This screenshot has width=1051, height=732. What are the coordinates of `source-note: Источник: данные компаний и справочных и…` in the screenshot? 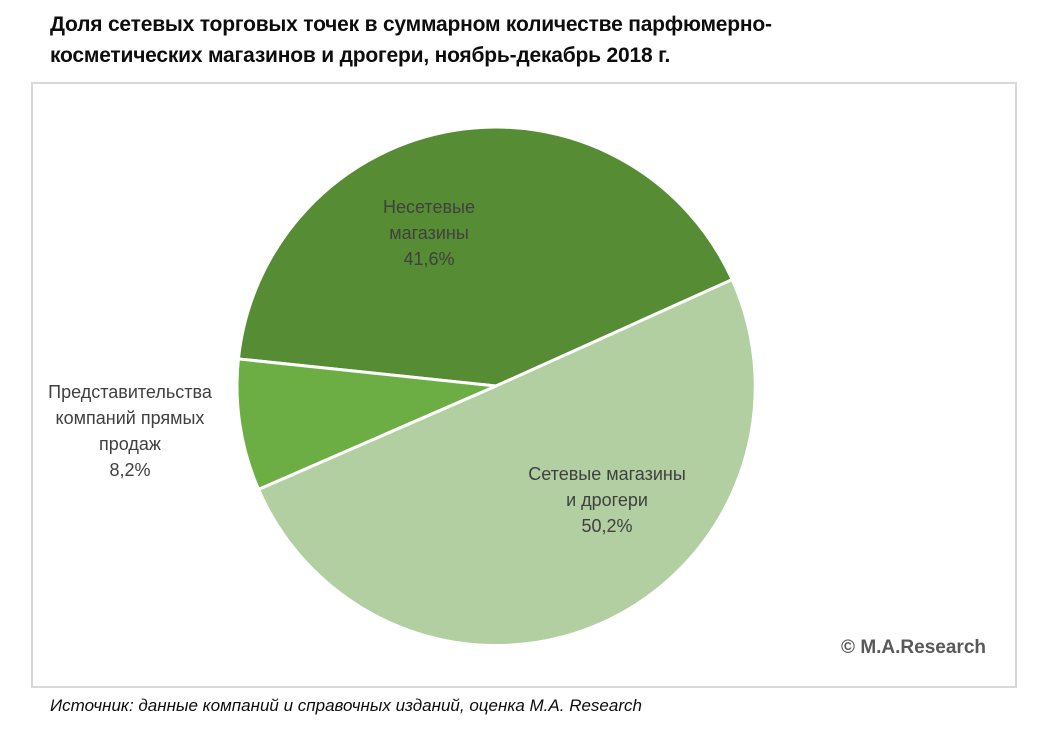 It's located at (346, 705).